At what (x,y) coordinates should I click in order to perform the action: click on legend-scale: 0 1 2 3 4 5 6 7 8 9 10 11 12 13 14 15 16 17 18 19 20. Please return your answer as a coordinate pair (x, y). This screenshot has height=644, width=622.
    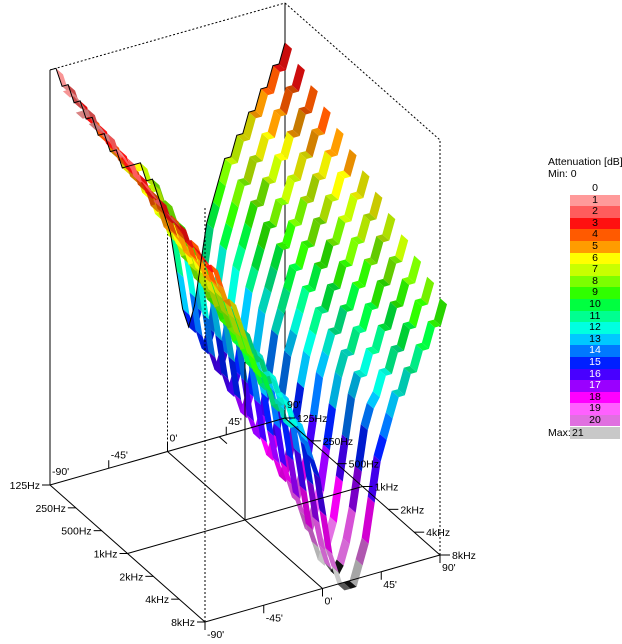
    Looking at the image, I should click on (585, 304).